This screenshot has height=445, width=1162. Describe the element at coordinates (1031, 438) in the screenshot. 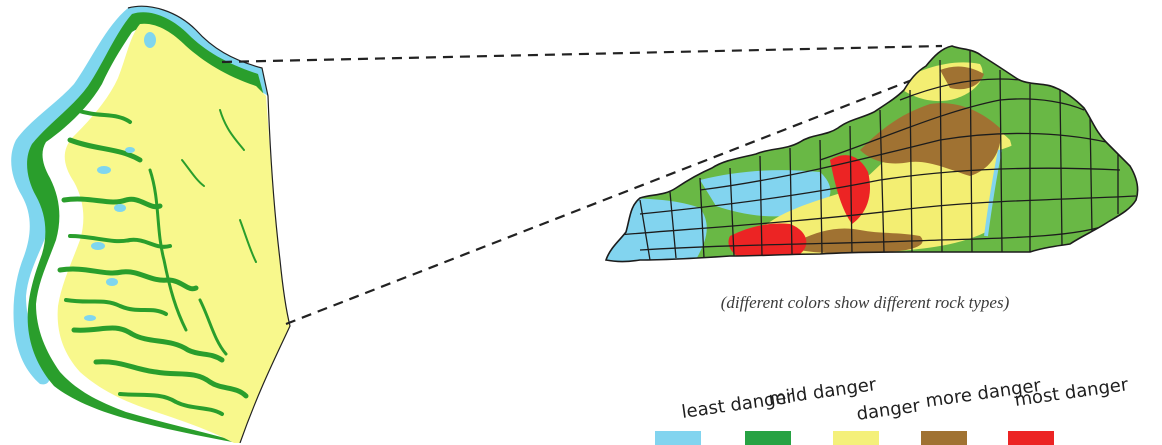

I see `legend-swatch-most-danger` at that location.